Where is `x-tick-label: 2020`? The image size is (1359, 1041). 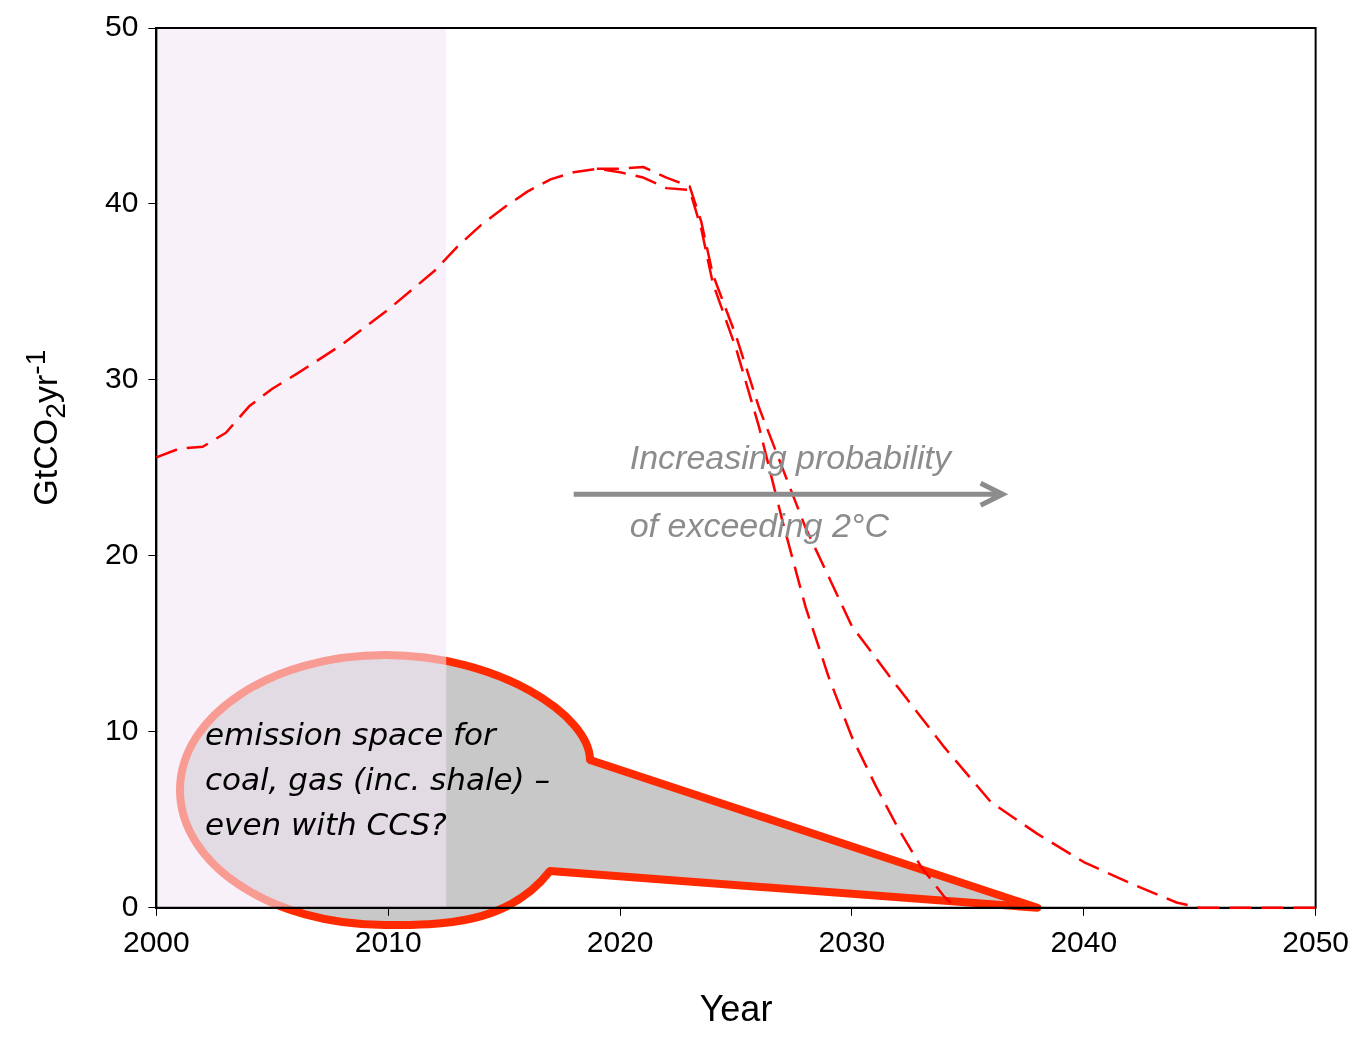 x-tick-label: 2020 is located at coordinates (620, 942).